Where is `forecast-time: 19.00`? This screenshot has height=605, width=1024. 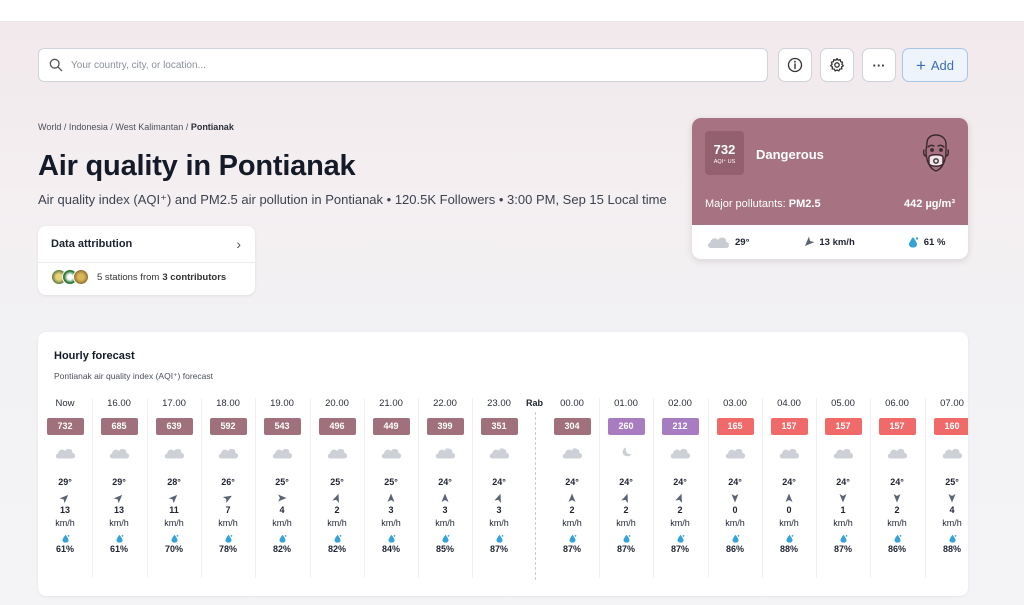
forecast-time: 19.00 is located at coordinates (282, 403).